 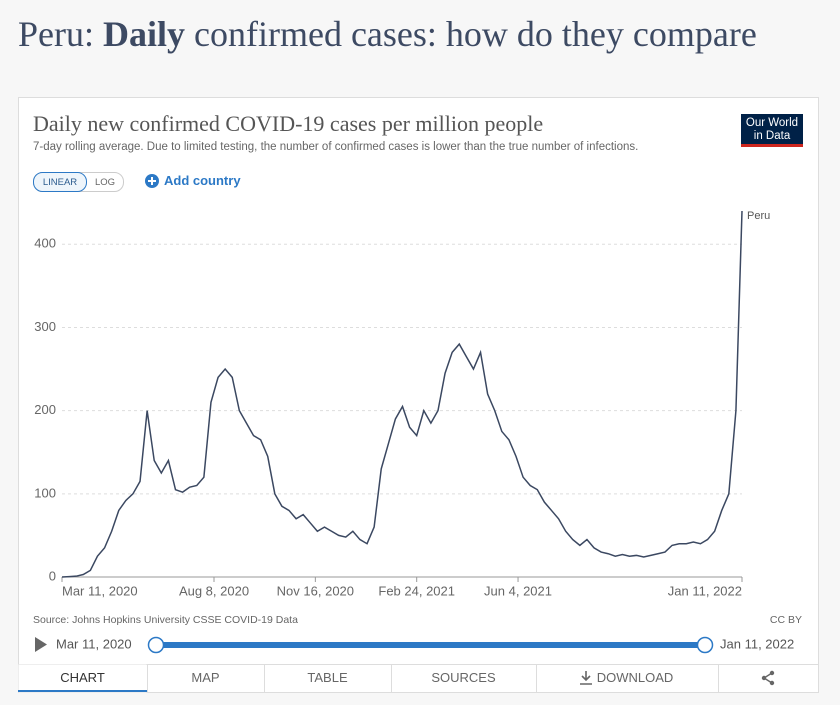 I want to click on linear-button, so click(x=60, y=182).